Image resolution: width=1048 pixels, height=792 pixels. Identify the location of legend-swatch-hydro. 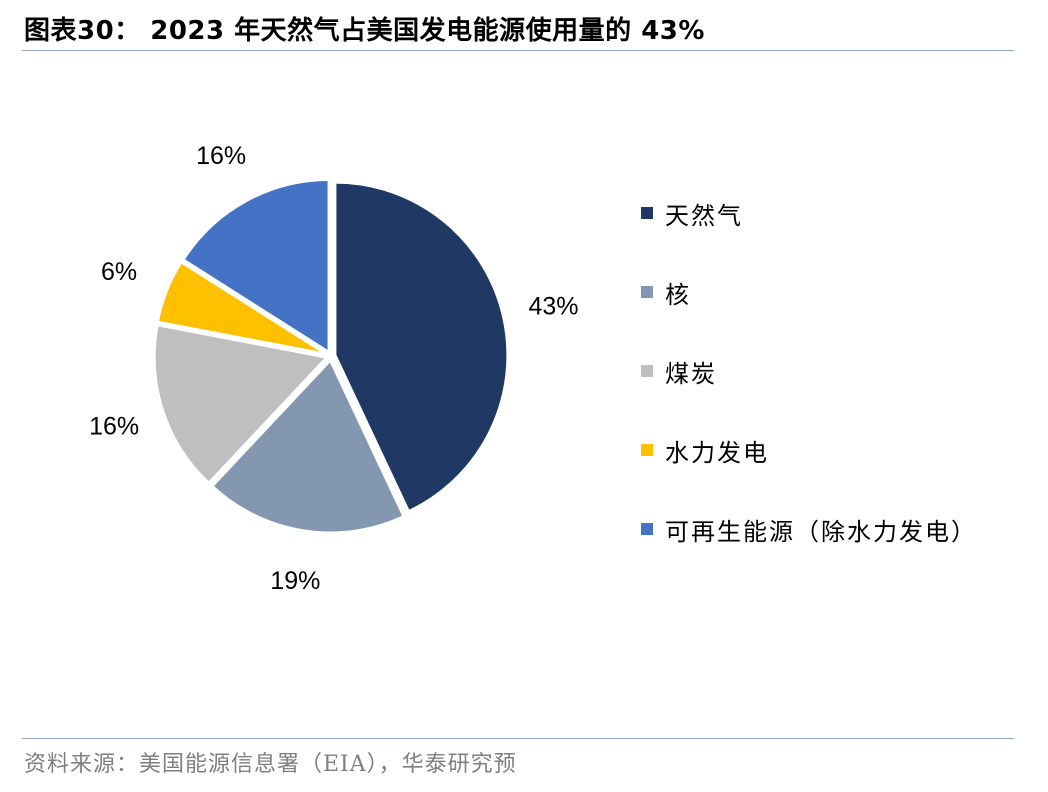
(647, 450).